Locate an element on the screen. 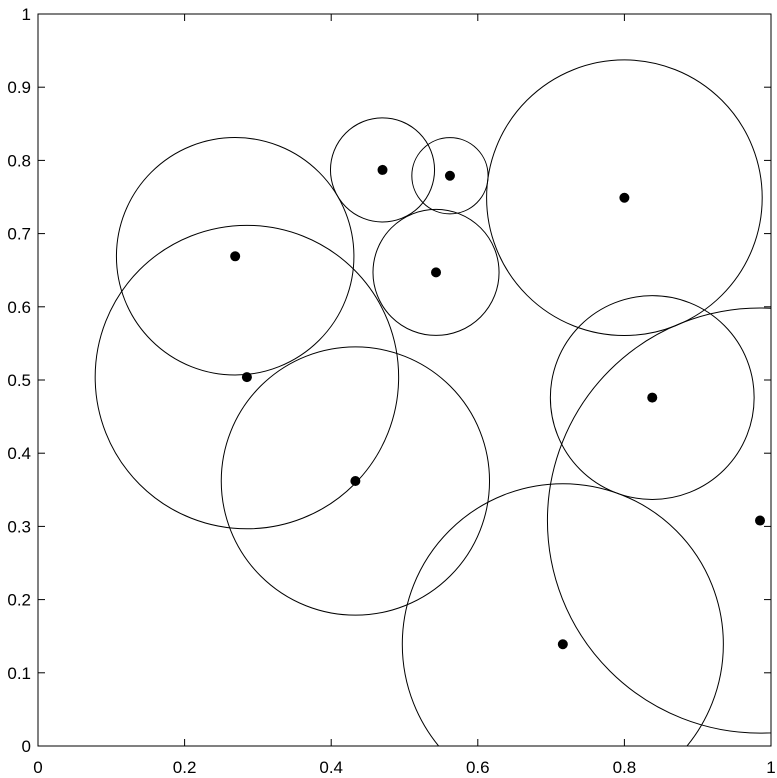 The height and width of the screenshot is (778, 777). x-tick-label: 0.6 is located at coordinates (478, 767).